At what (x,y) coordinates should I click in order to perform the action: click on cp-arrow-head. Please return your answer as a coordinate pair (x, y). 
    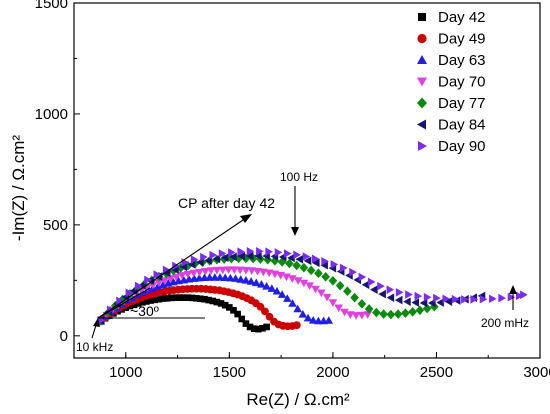
    Looking at the image, I should click on (246, 218).